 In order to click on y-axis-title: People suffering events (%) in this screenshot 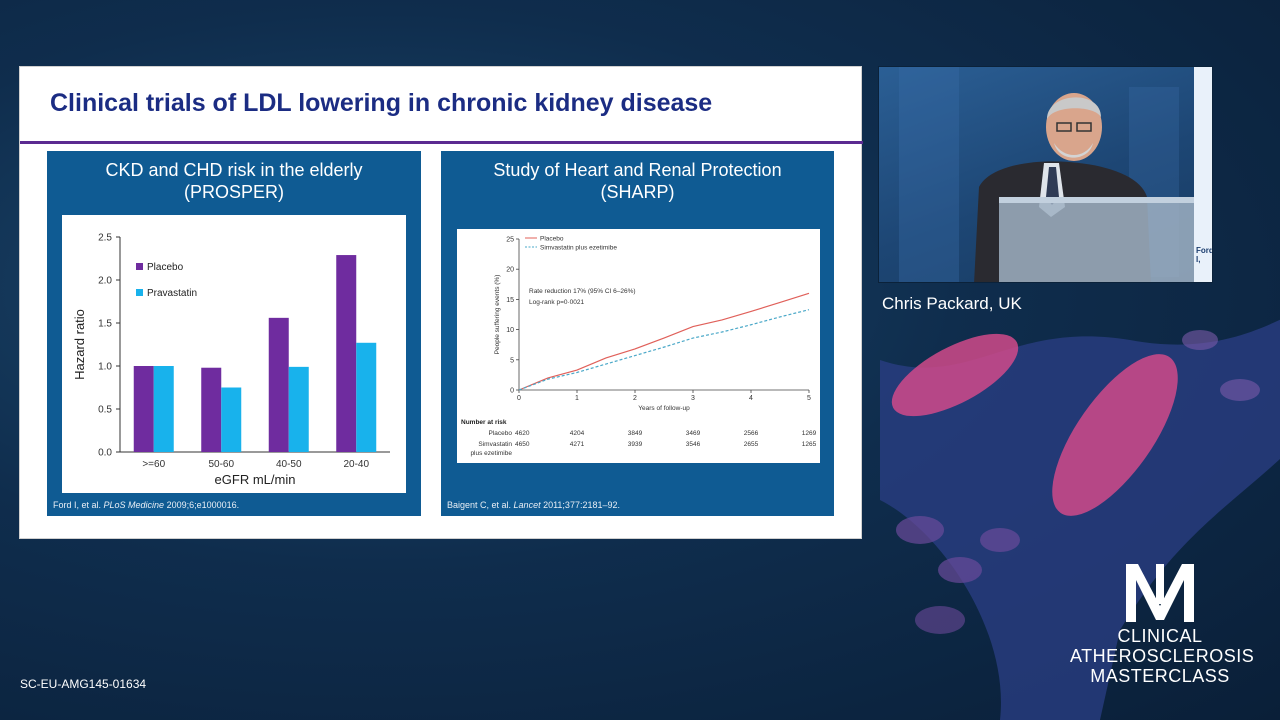, I will do `click(497, 315)`.